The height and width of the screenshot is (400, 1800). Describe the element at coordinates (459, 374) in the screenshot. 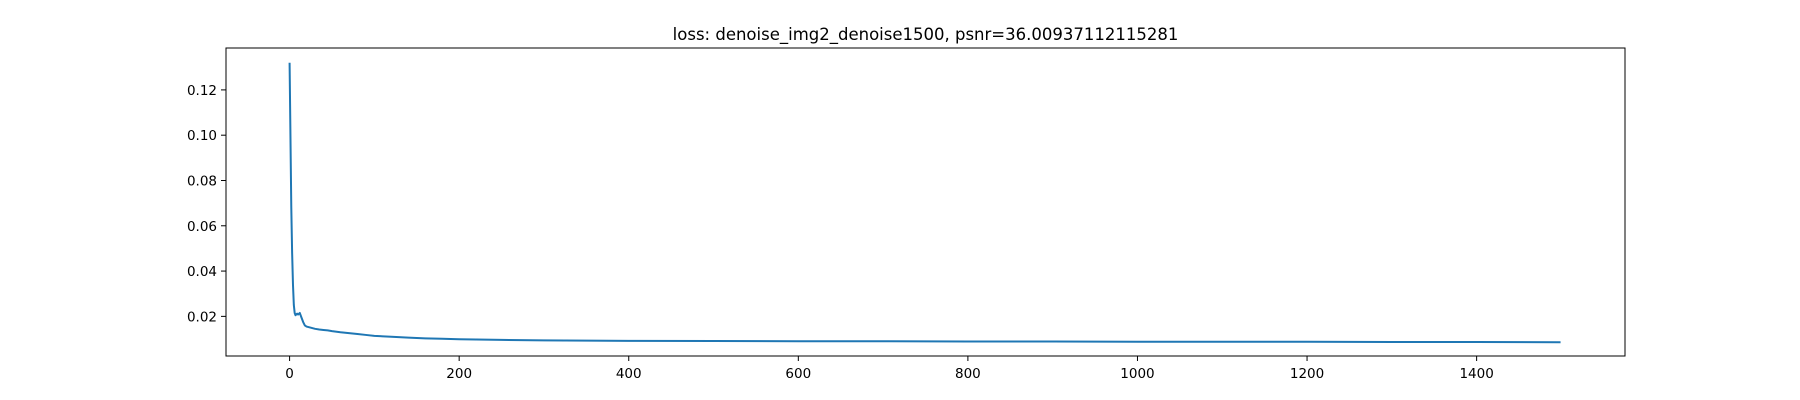

I see `x-tick-label: 200` at that location.